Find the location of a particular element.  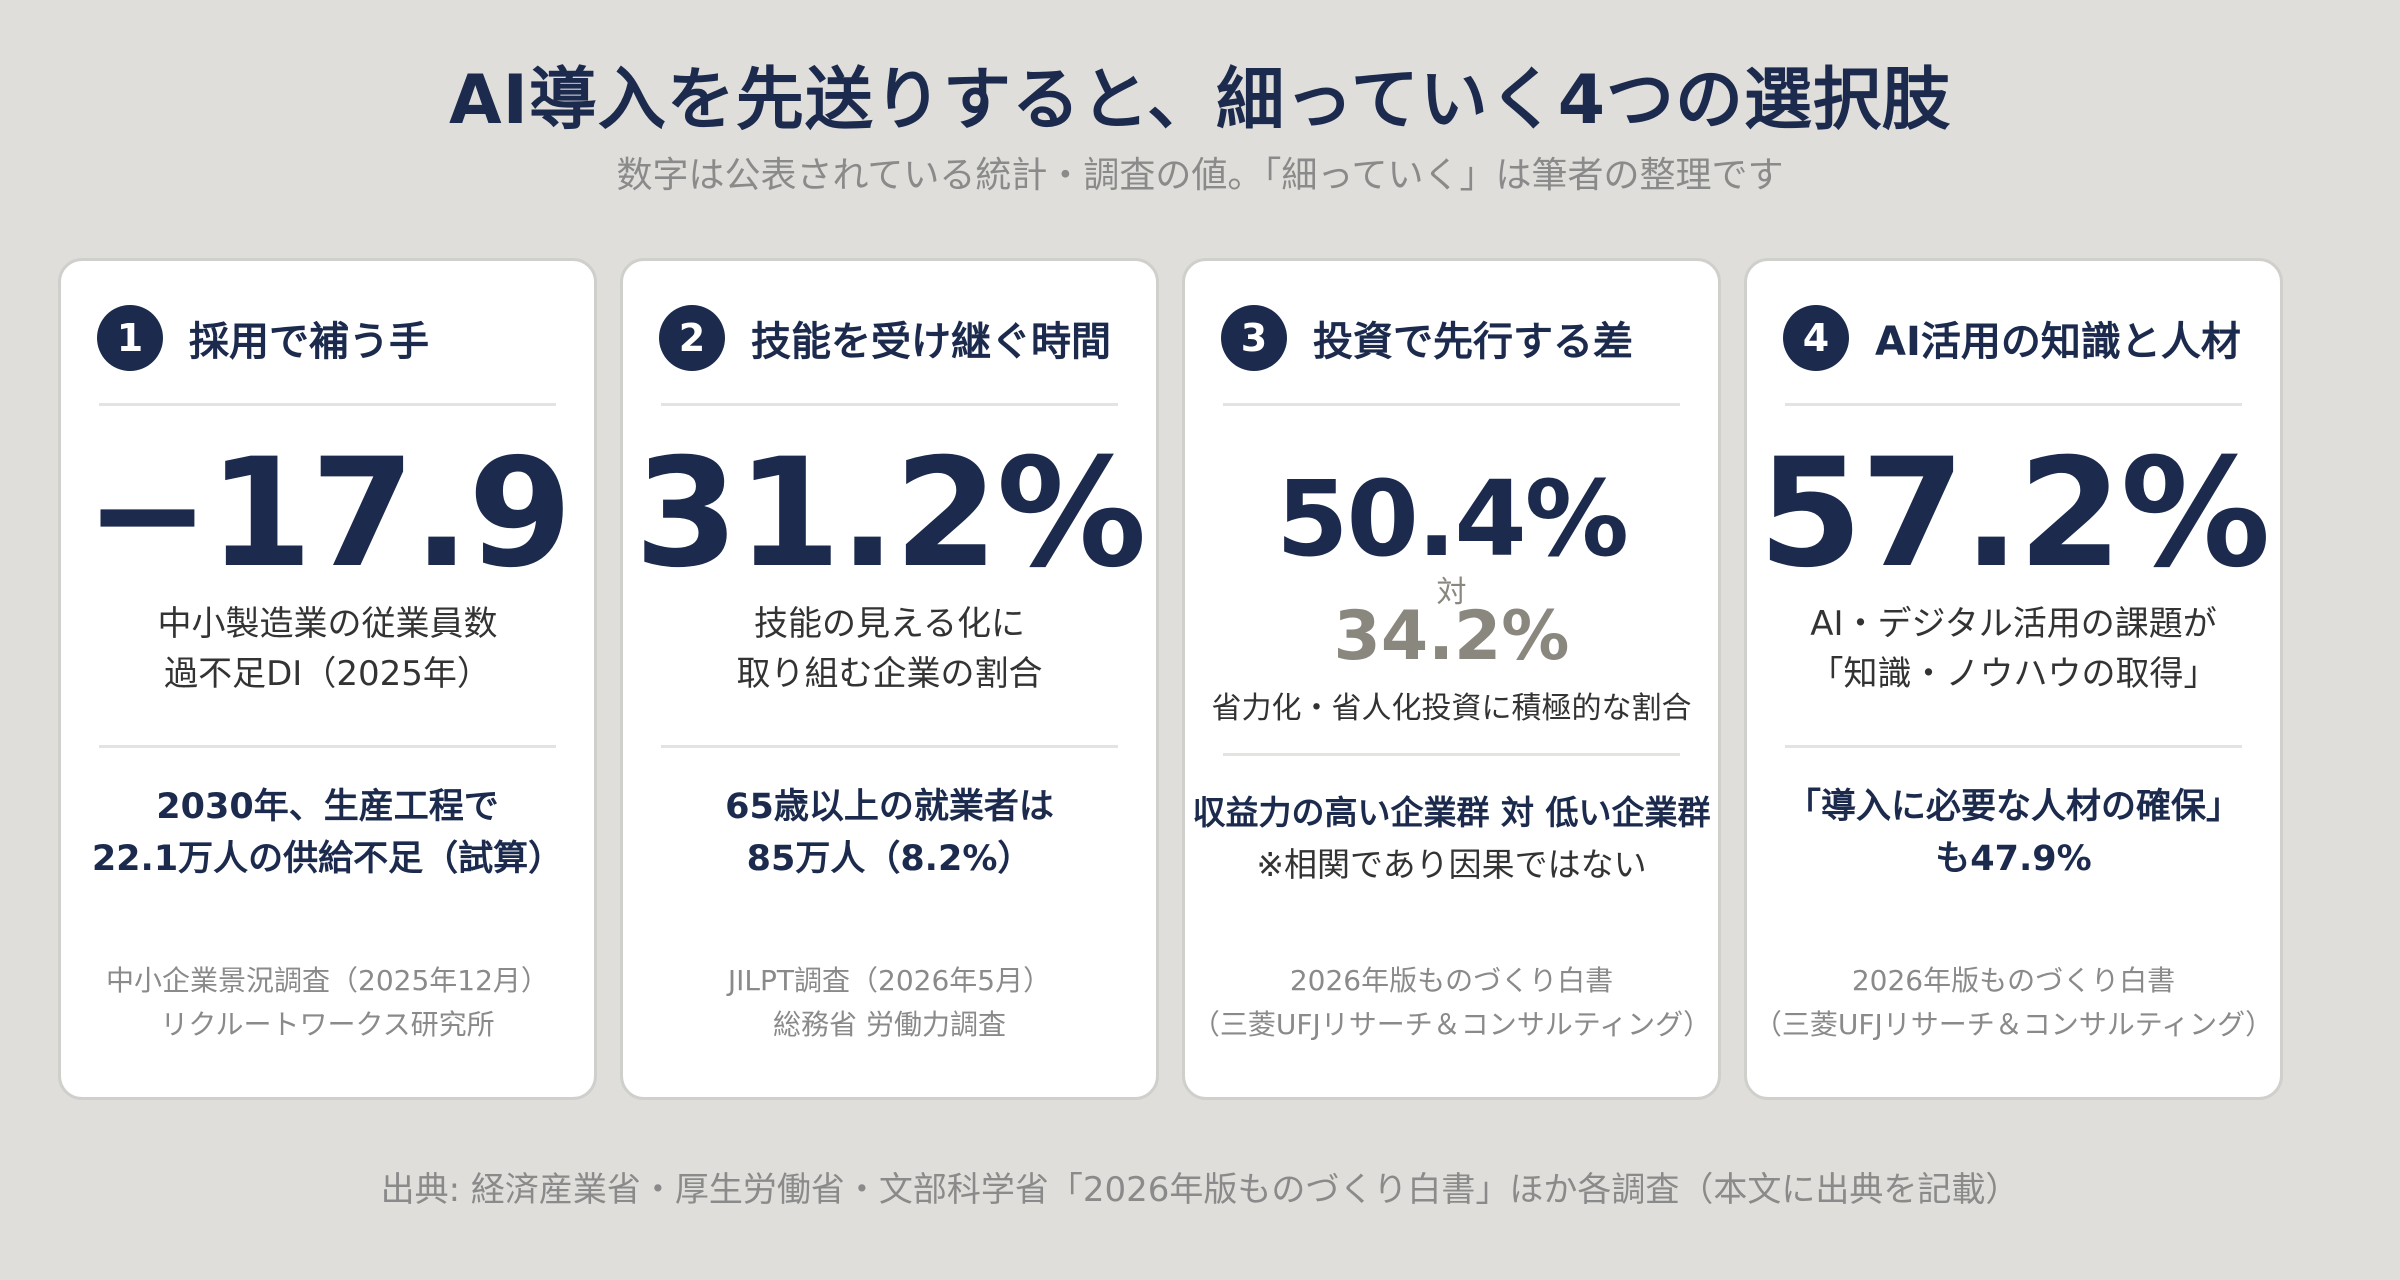

number-badge: 3 is located at coordinates (1254, 338).